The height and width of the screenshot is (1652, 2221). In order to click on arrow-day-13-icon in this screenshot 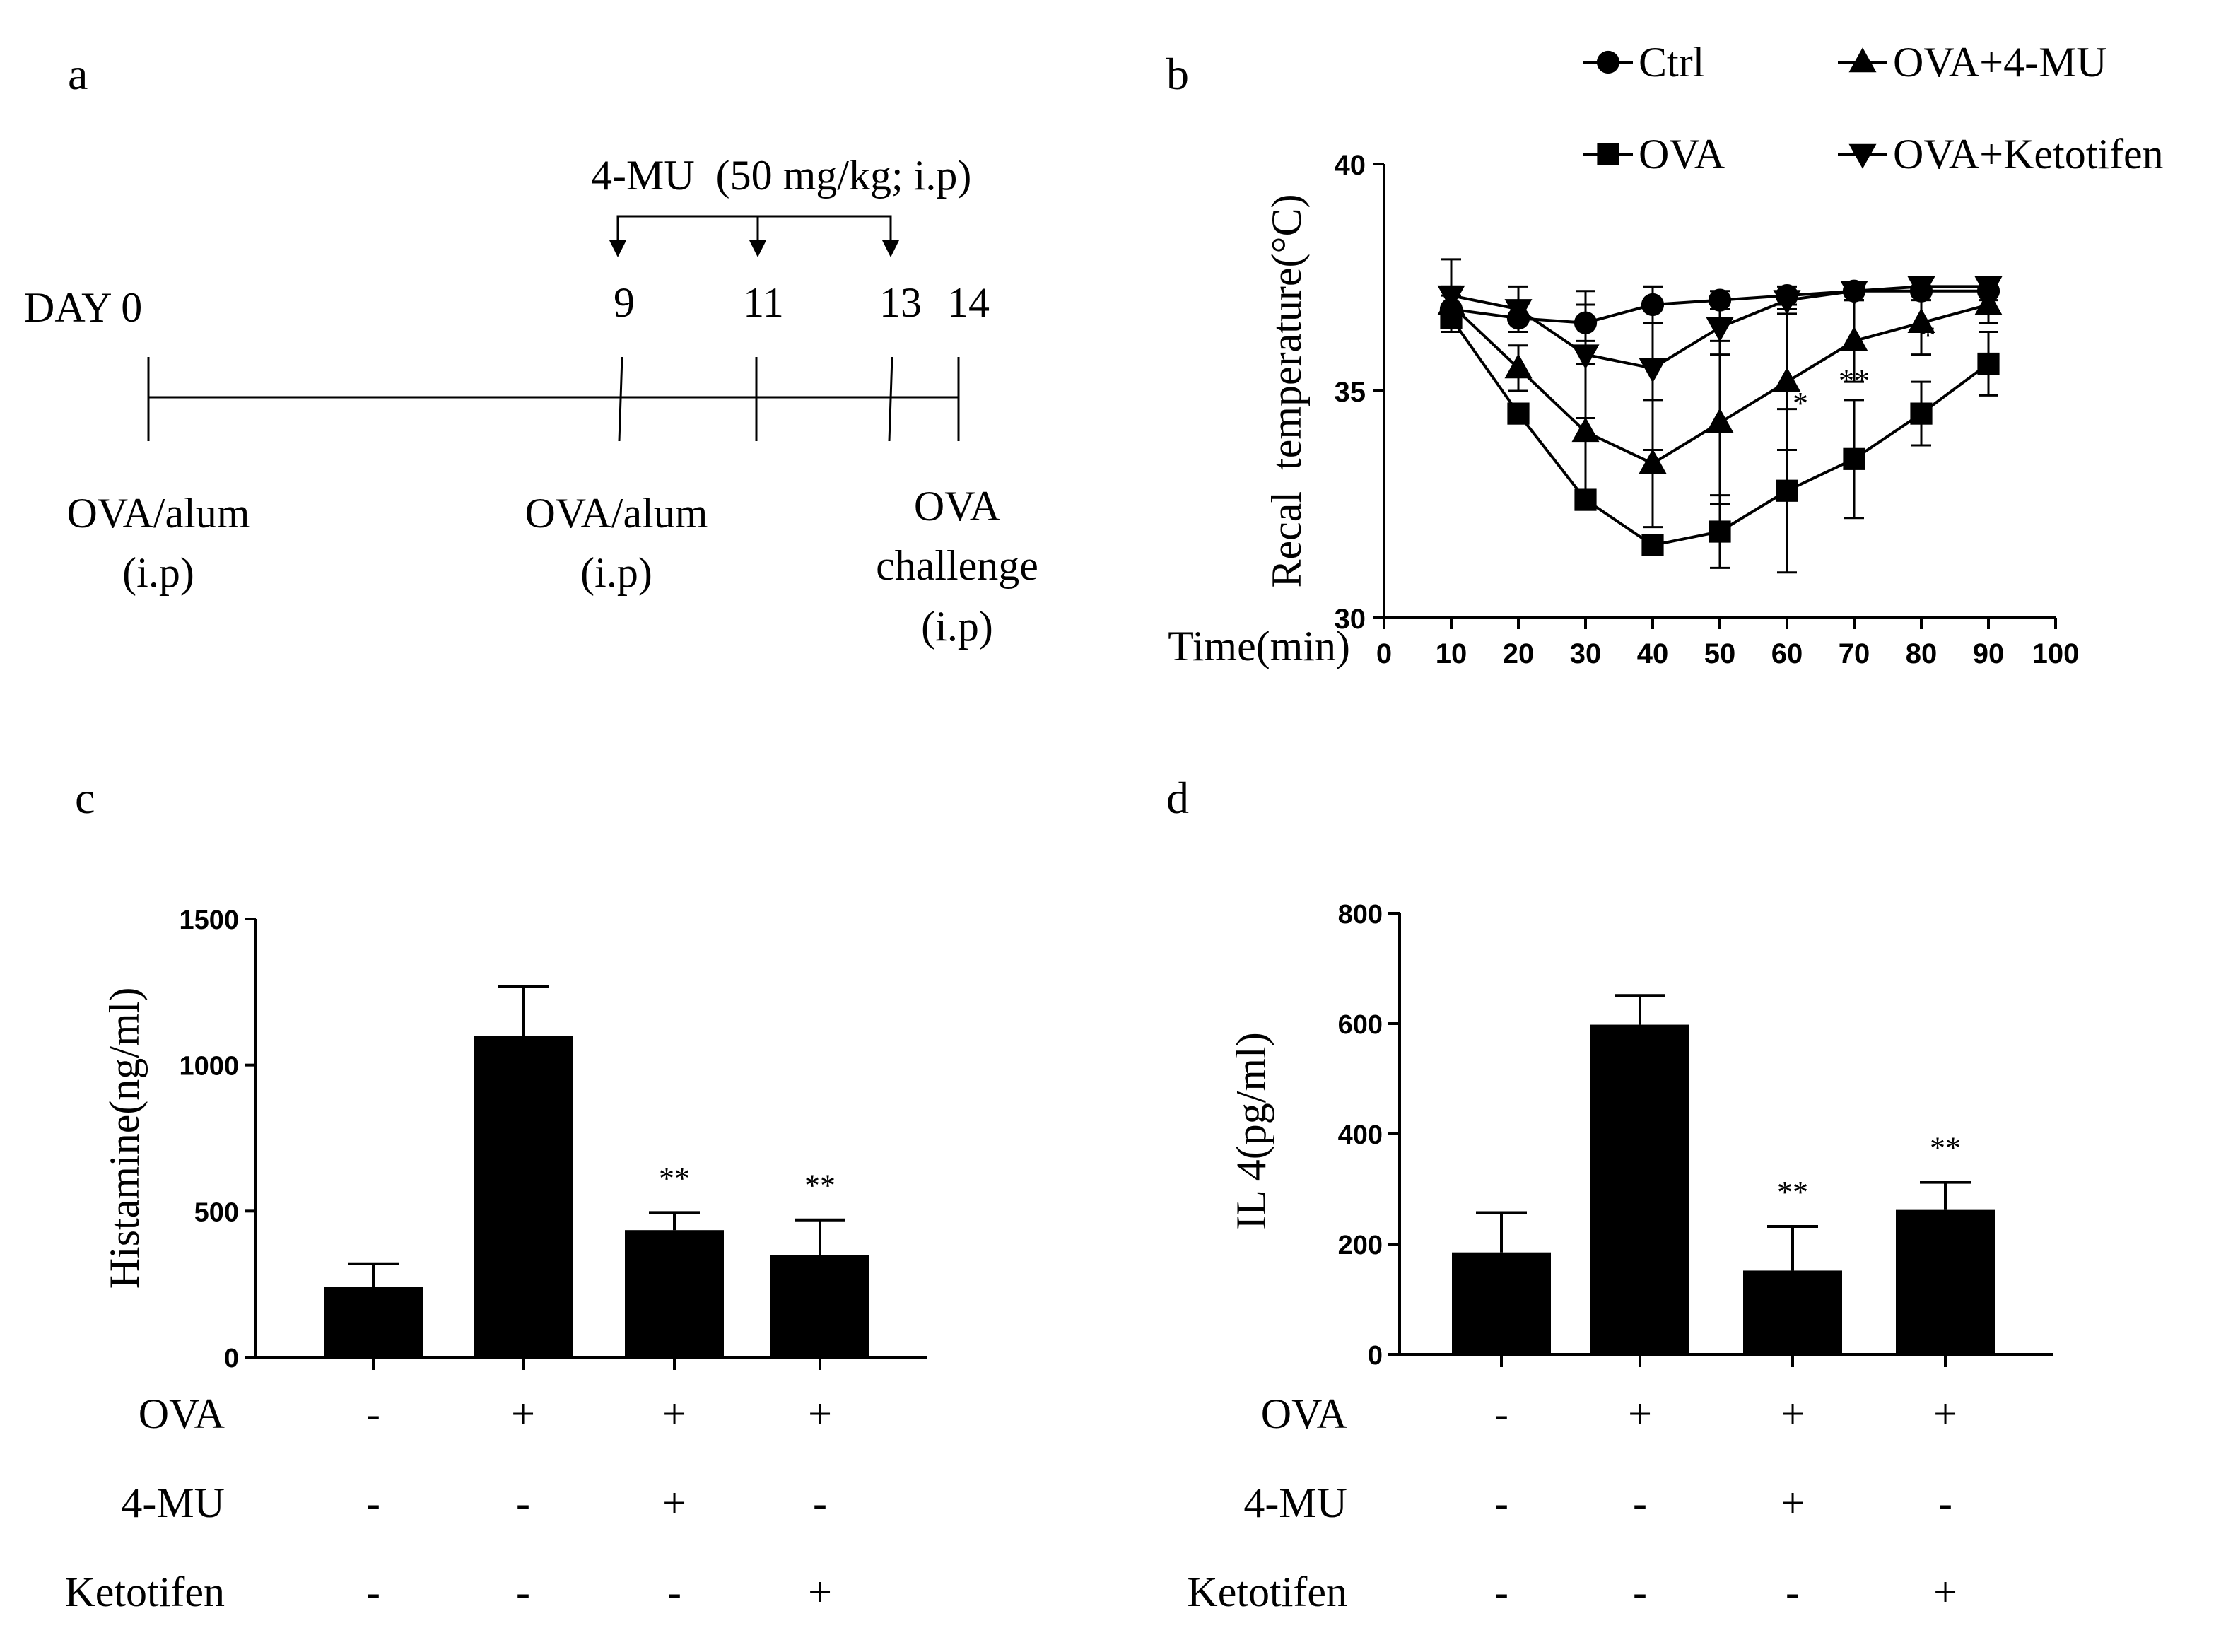, I will do `click(891, 249)`.